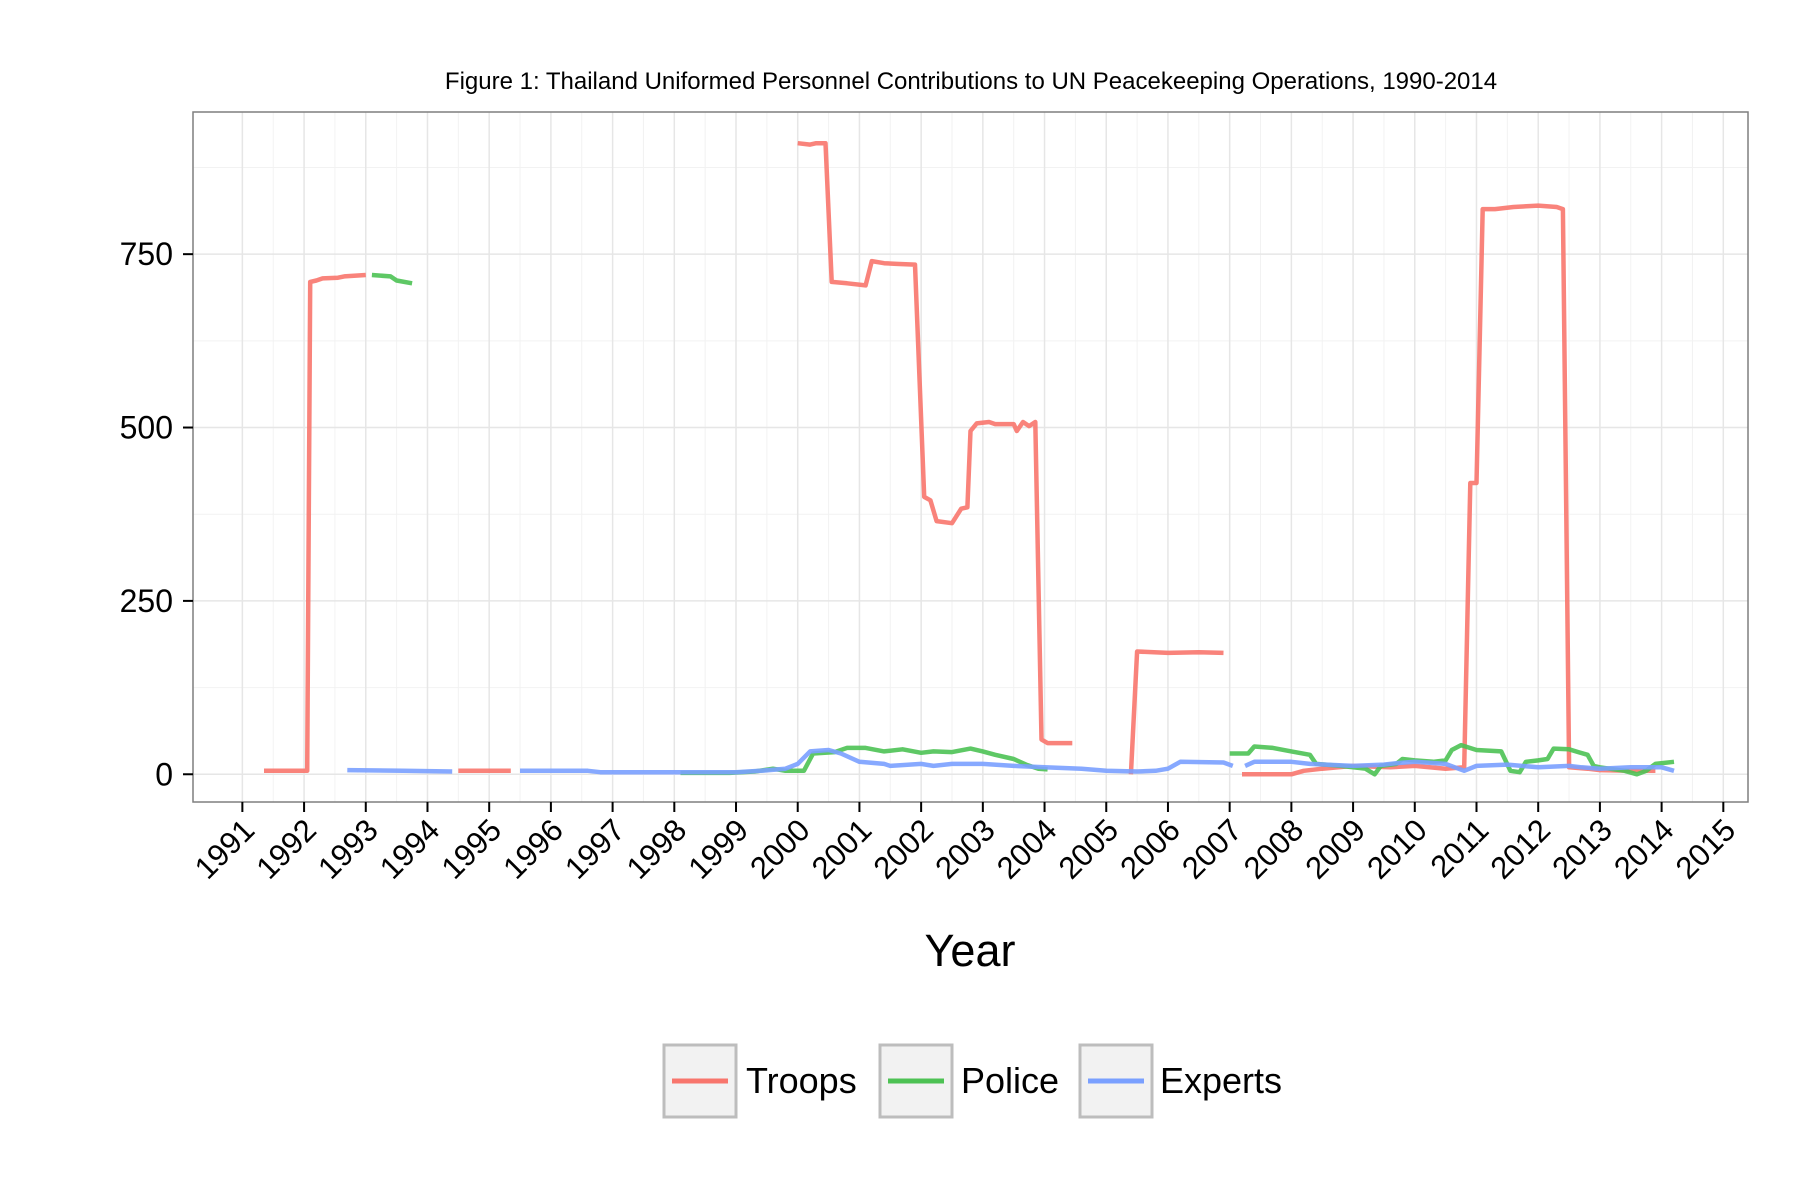 The width and height of the screenshot is (1800, 1200). I want to click on x-axis-title: Year, so click(970, 950).